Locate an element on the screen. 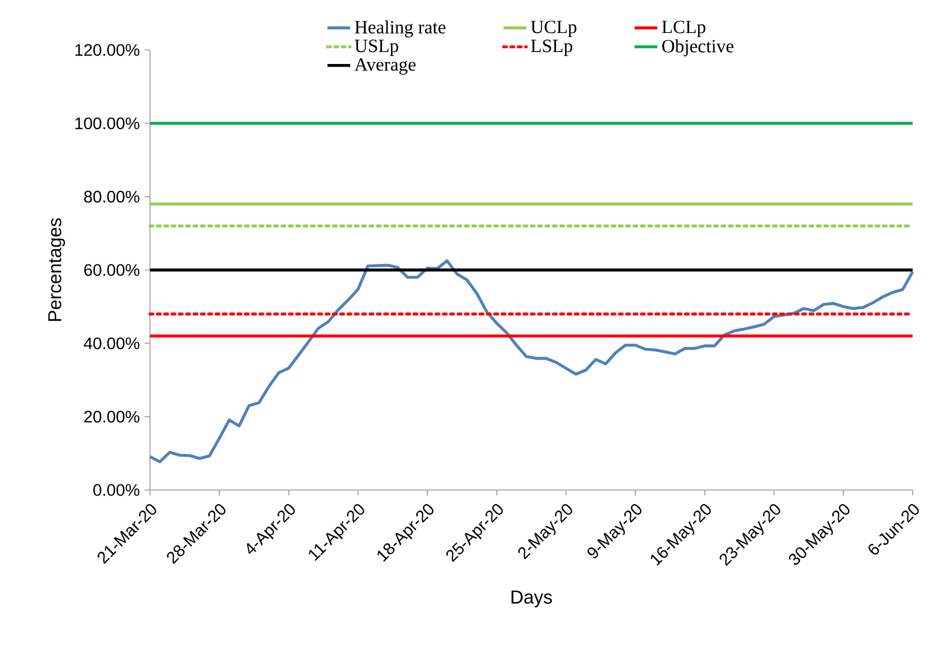 This screenshot has width=932, height=650. y-tick-label: 120.00% is located at coordinates (107, 50).